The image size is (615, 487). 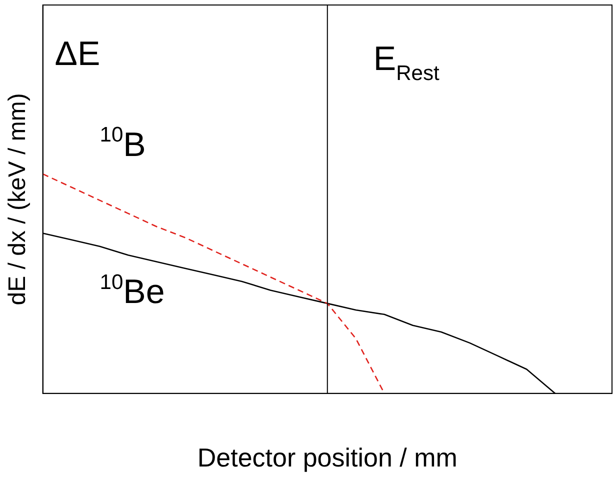 What do you see at coordinates (18, 199) in the screenshot?
I see `y-axis-title: dE / dx / (keV / mm)` at bounding box center [18, 199].